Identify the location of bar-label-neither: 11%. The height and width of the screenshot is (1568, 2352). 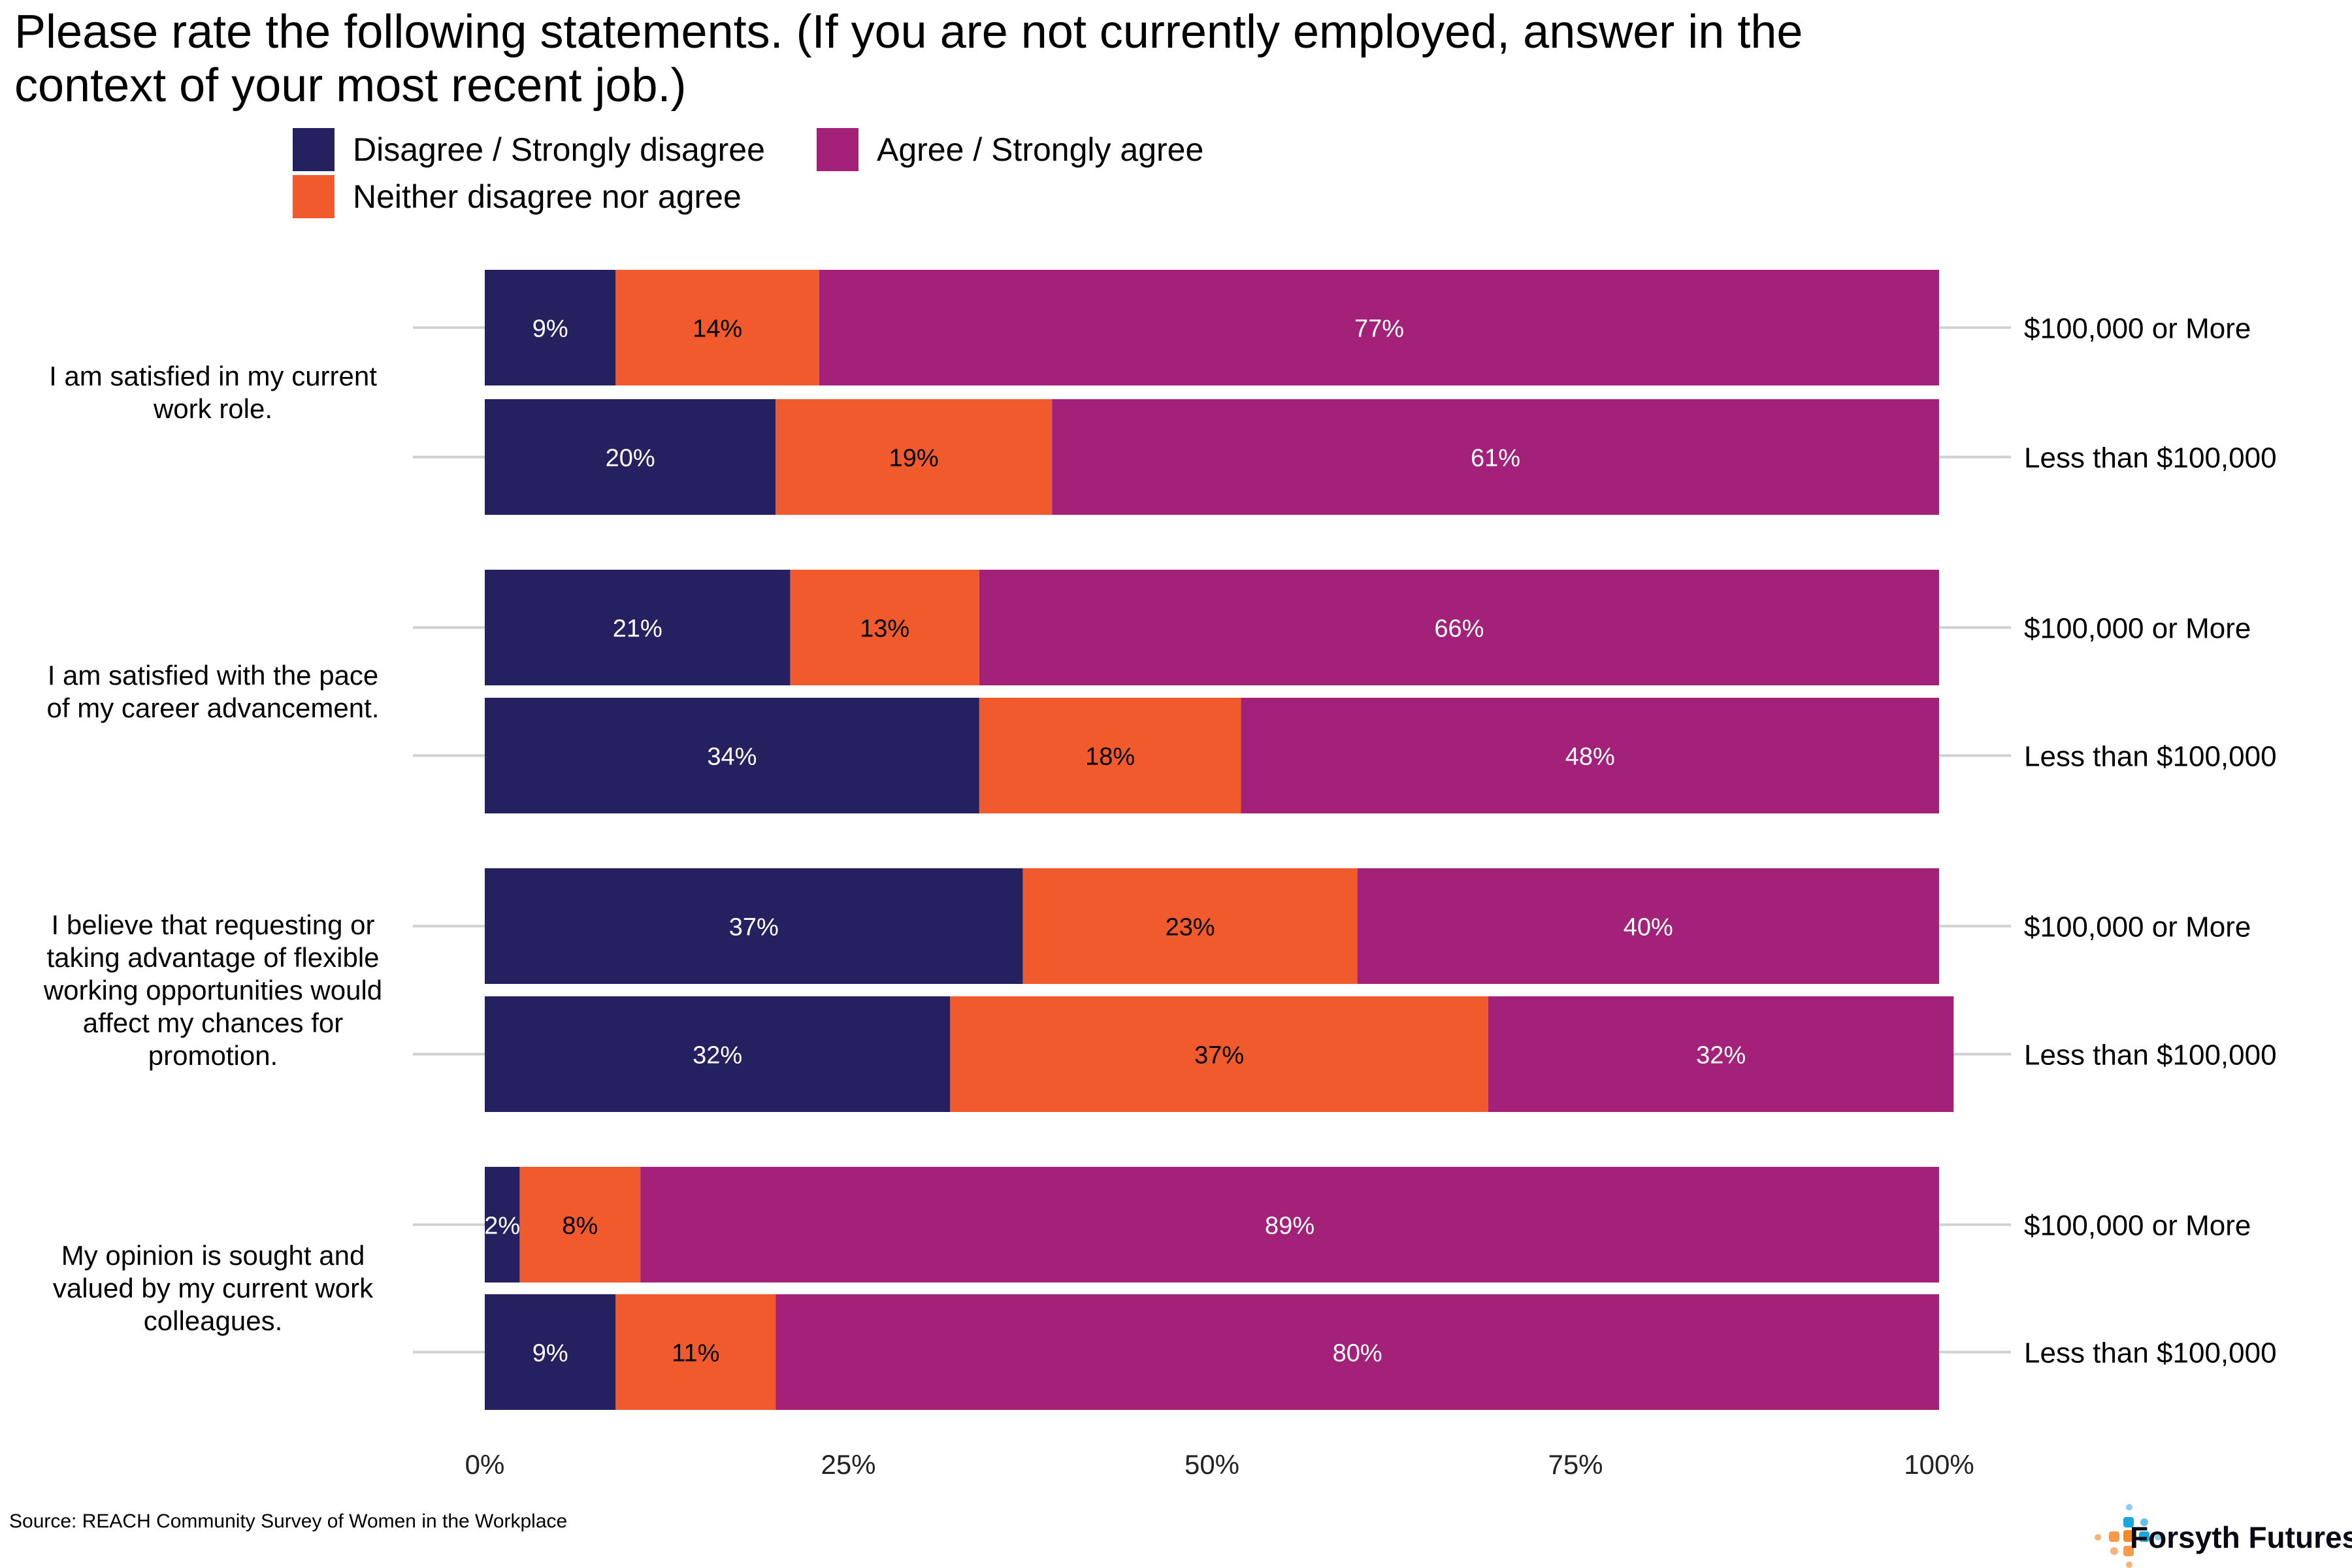
(695, 1353).